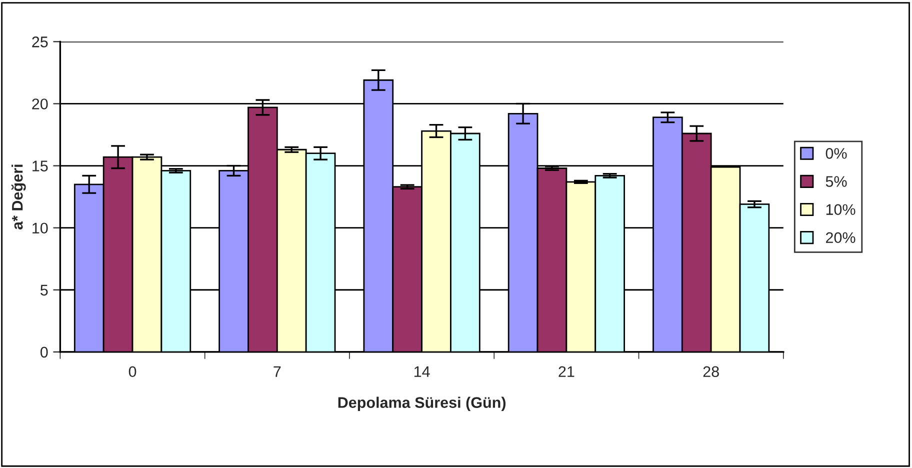 The width and height of the screenshot is (912, 468). I want to click on y-tick-label: 0, so click(44, 352).